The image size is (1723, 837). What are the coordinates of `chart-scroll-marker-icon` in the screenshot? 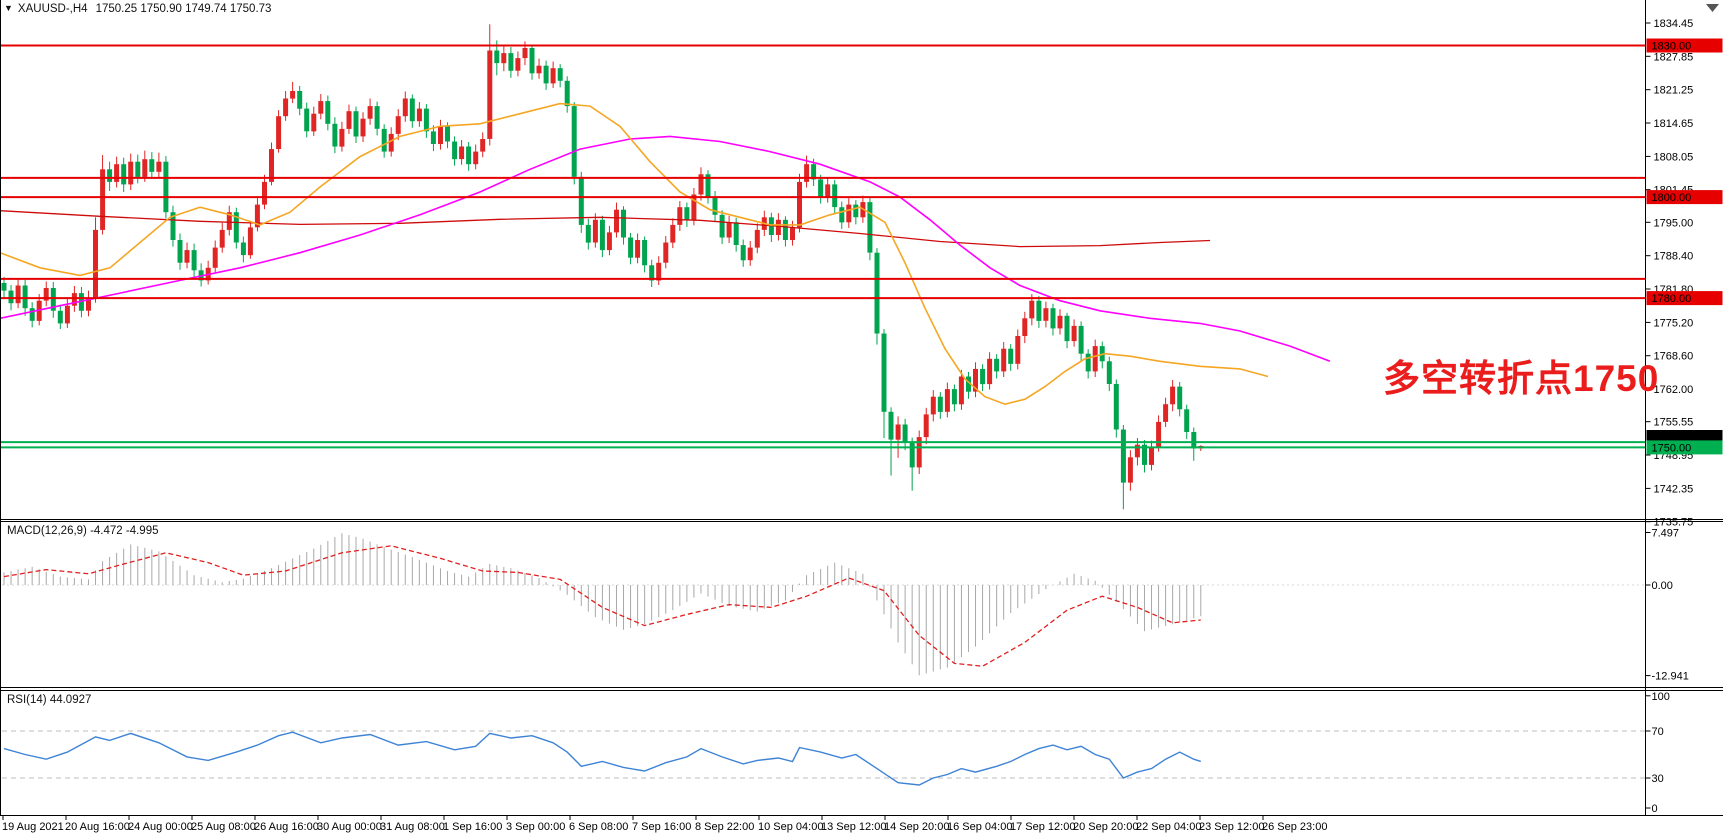 It's located at (1712, 8).